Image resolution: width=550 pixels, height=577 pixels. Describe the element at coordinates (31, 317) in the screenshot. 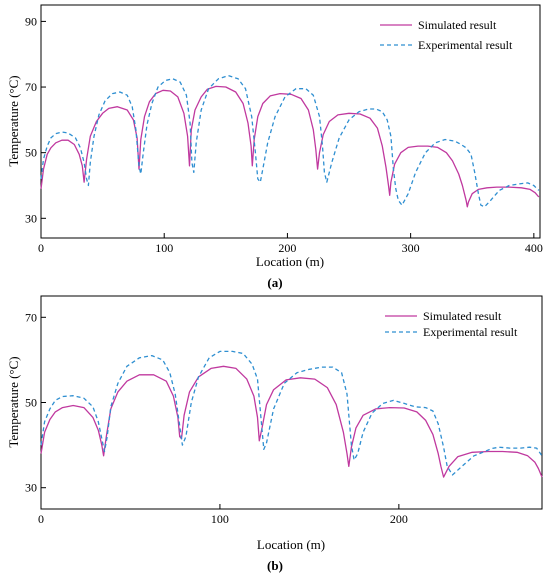

I see `y-tick-label-b-70: 70` at that location.